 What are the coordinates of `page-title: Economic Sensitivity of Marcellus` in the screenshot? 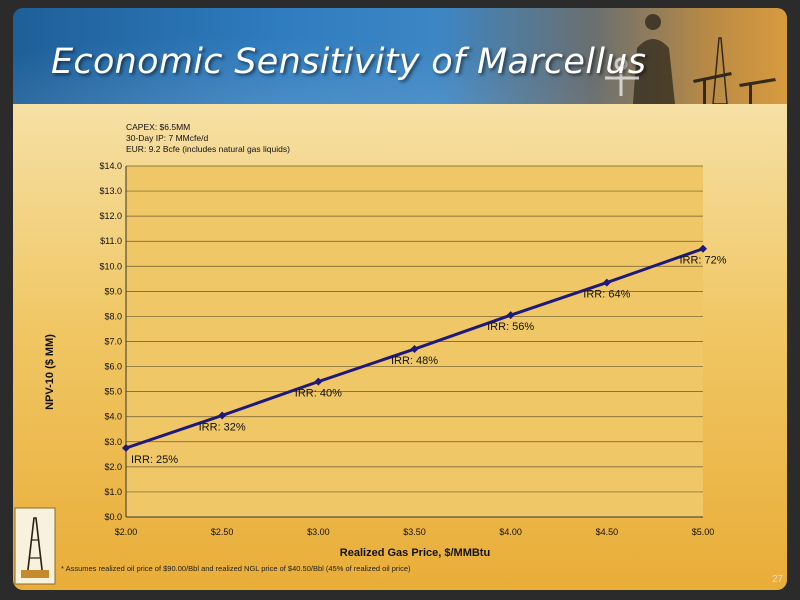 It's located at (349, 62).